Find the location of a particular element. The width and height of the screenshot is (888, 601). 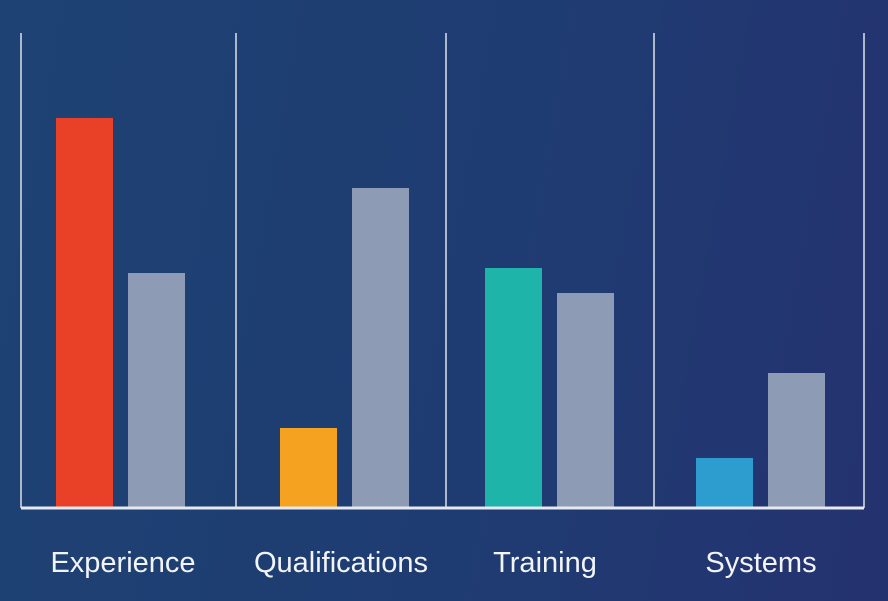

x-tick-label-training: Training is located at coordinates (545, 563).